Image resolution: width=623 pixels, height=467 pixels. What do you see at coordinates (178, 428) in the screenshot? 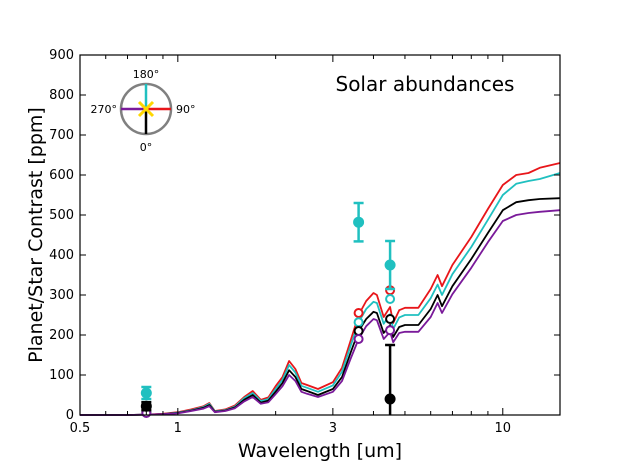
I see `x-tick-label: 1` at bounding box center [178, 428].